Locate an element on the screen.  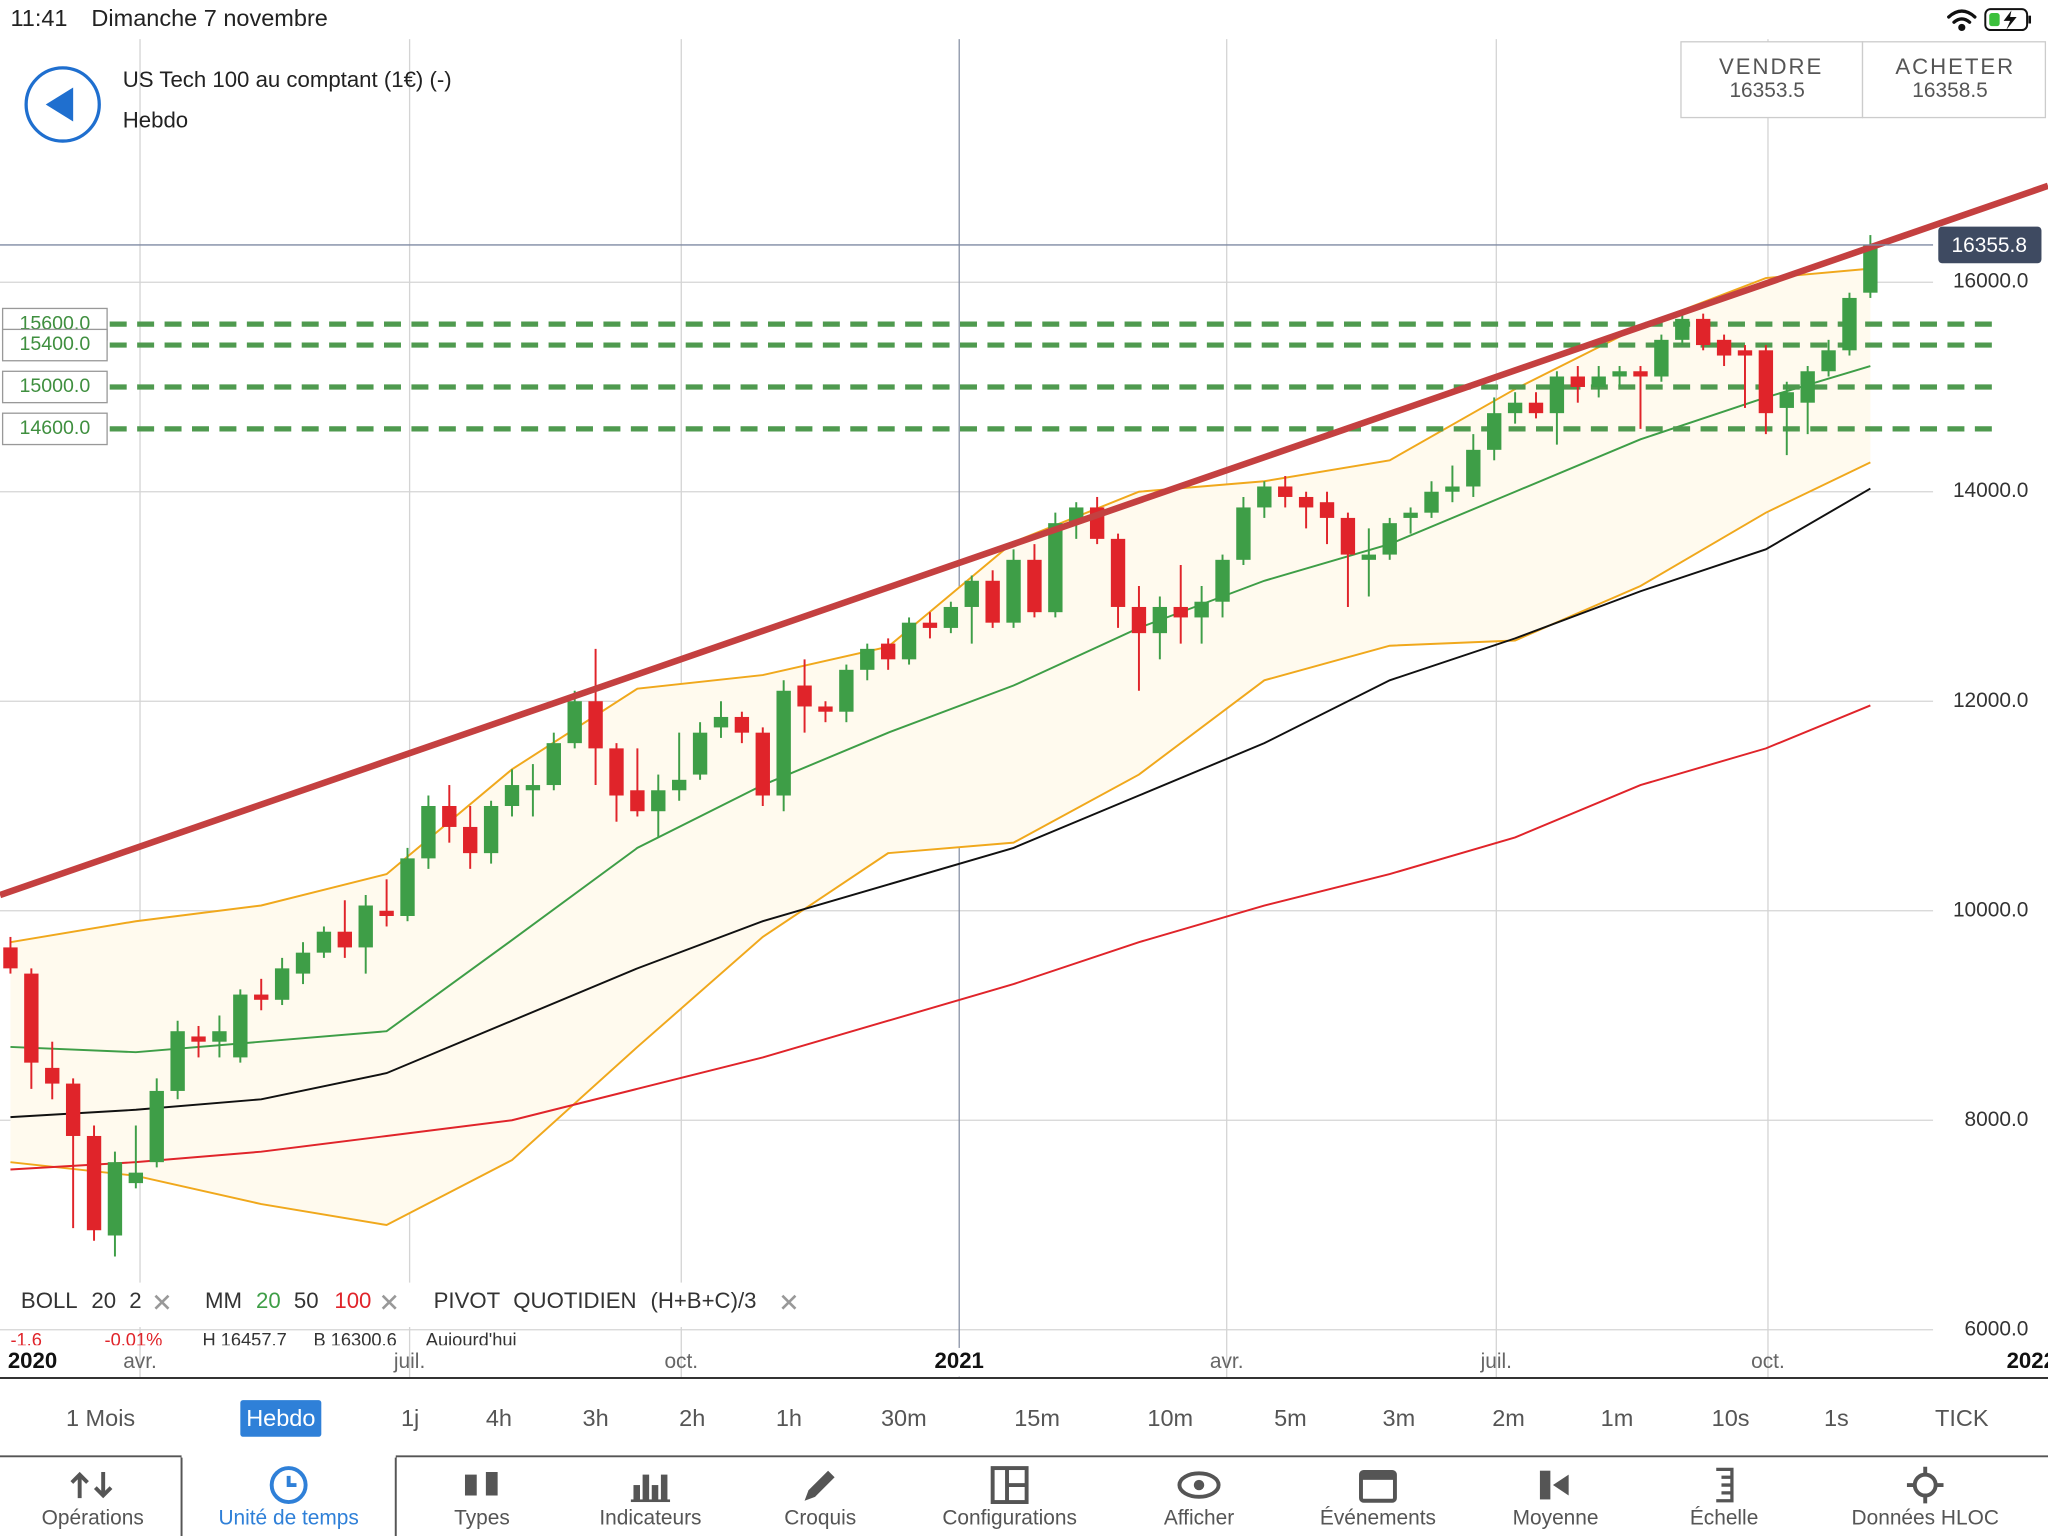
x-tick-label: juil. is located at coordinates (1496, 1361).